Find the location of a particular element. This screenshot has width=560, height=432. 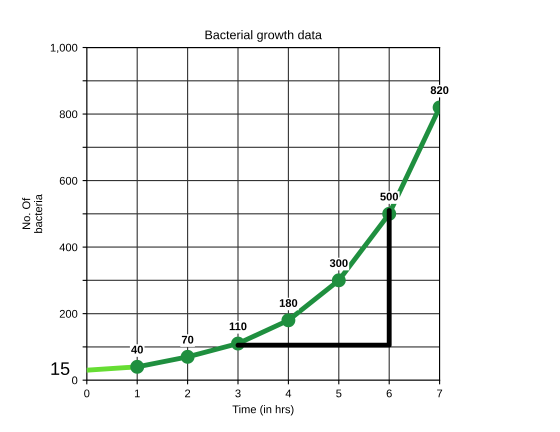

x-tick-label: 6 is located at coordinates (389, 393).